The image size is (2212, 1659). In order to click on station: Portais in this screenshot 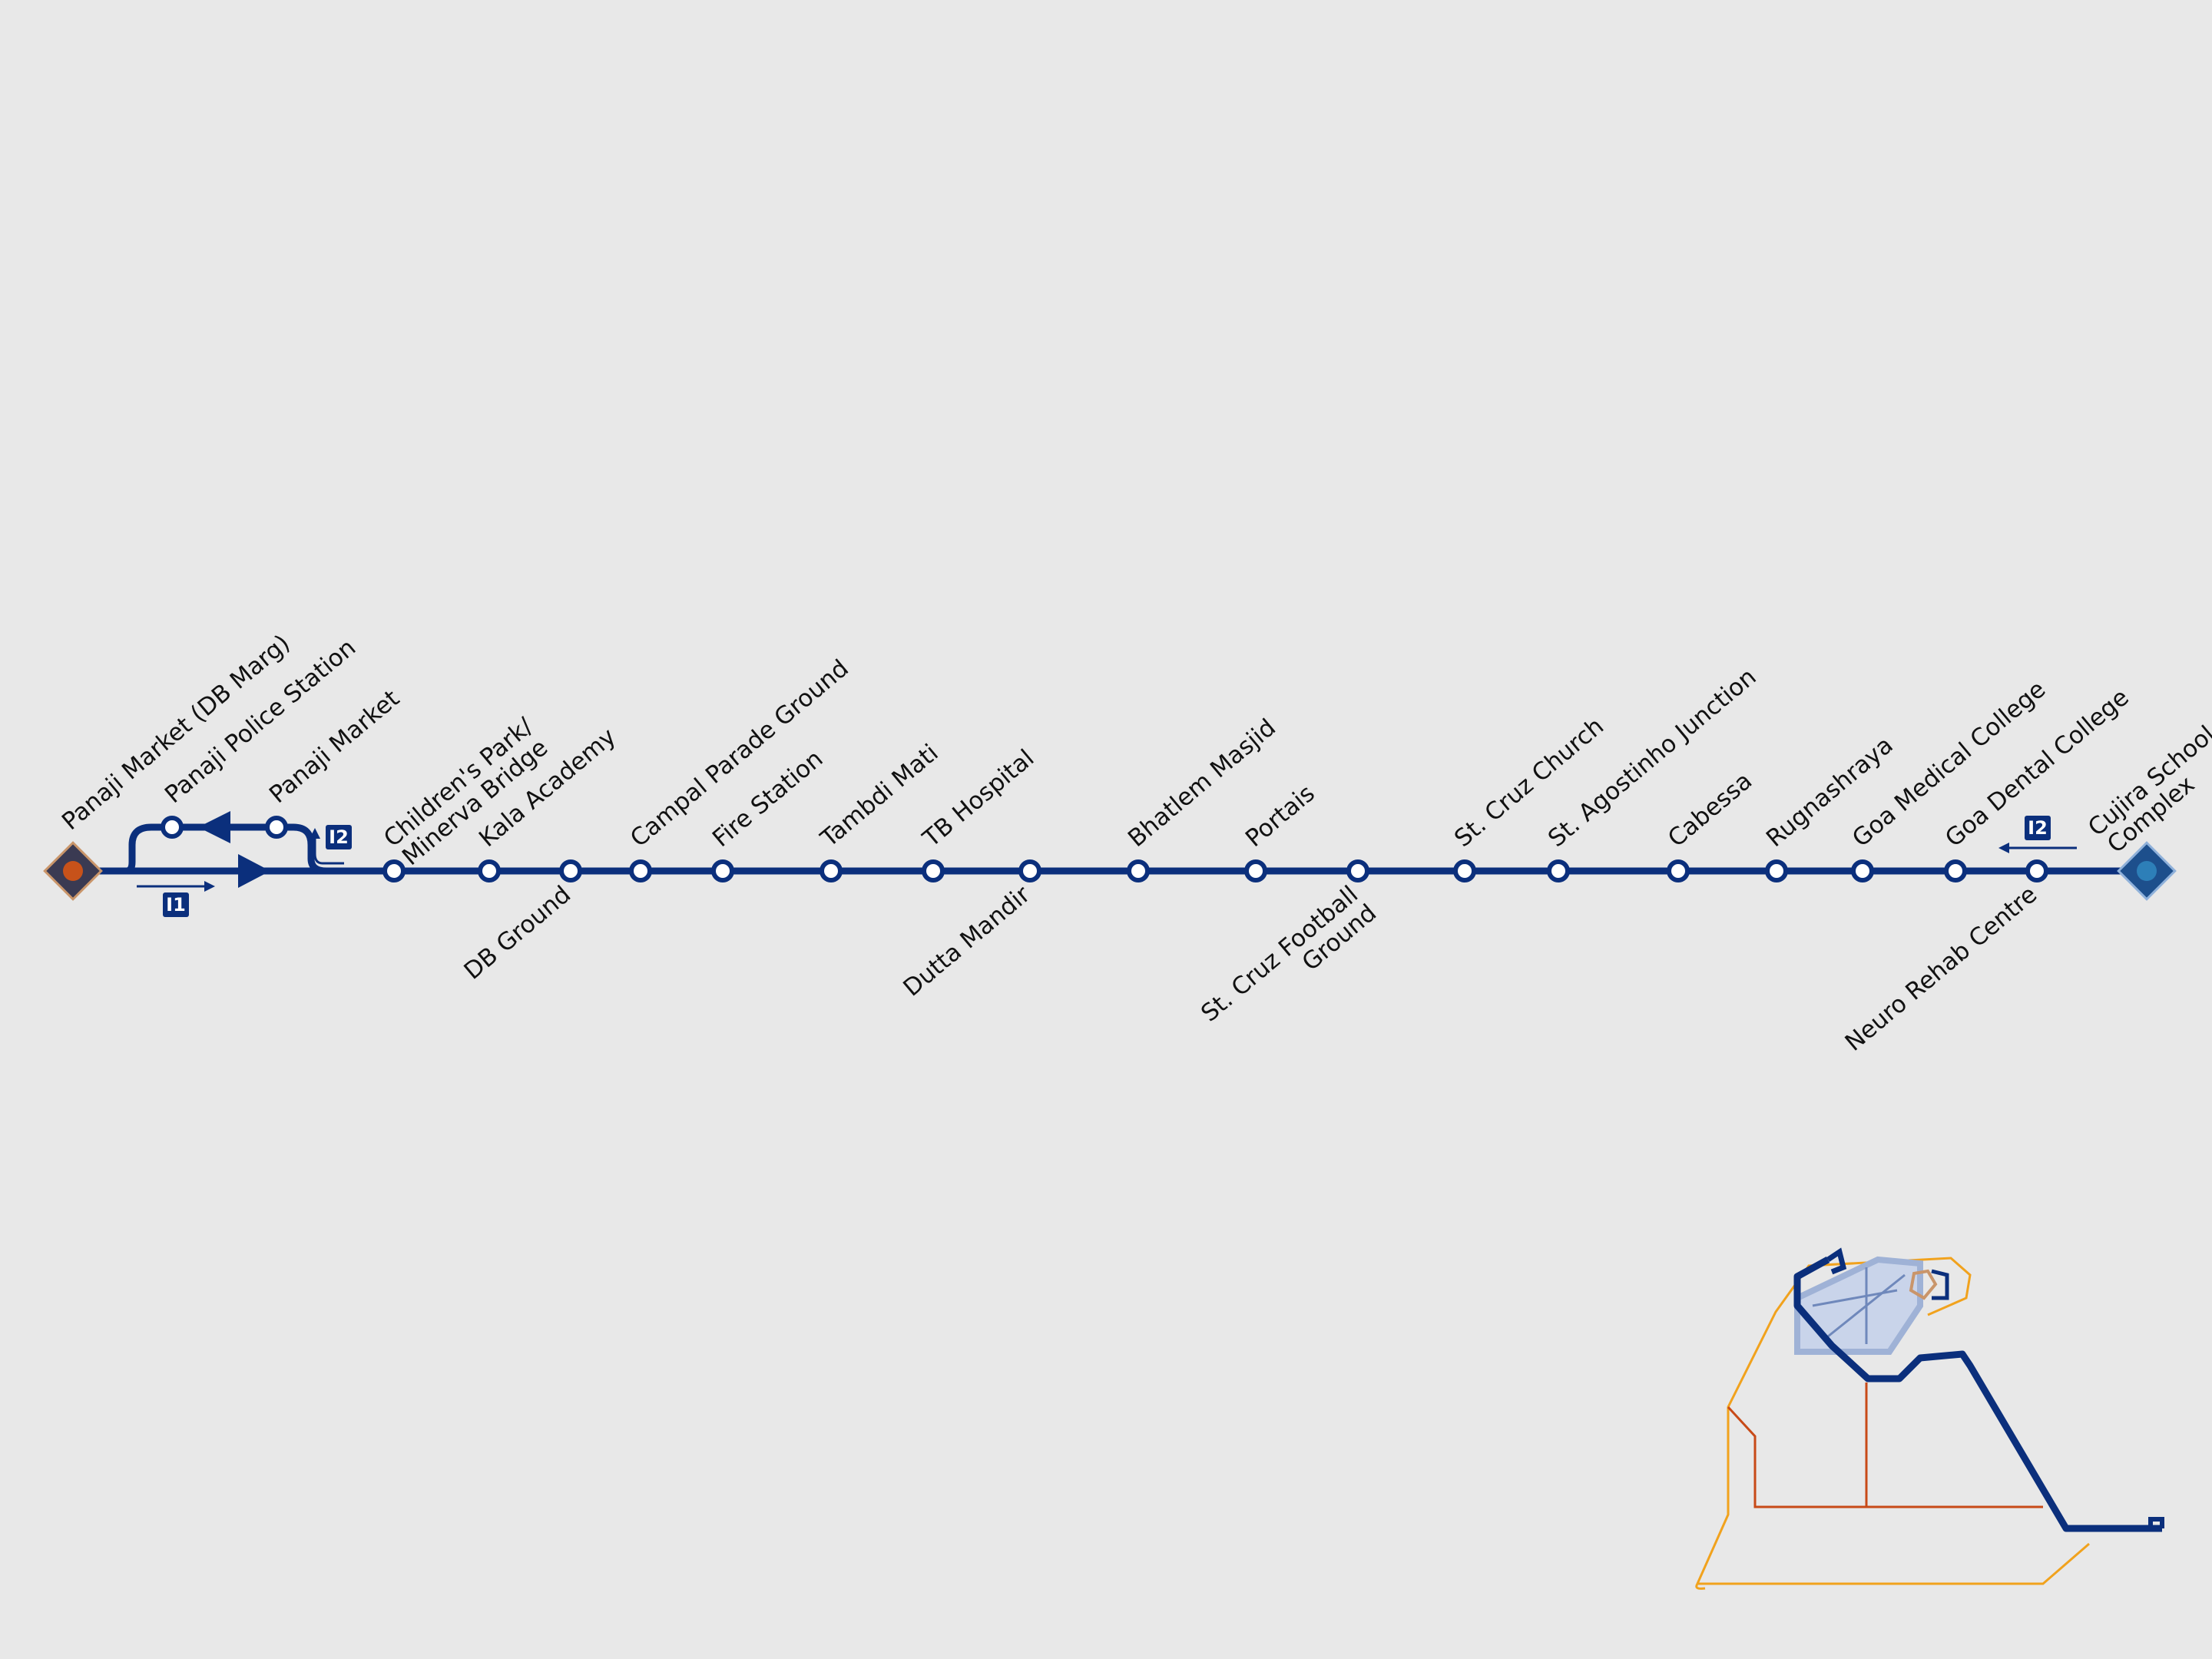, I will do `click(1280, 831)`.